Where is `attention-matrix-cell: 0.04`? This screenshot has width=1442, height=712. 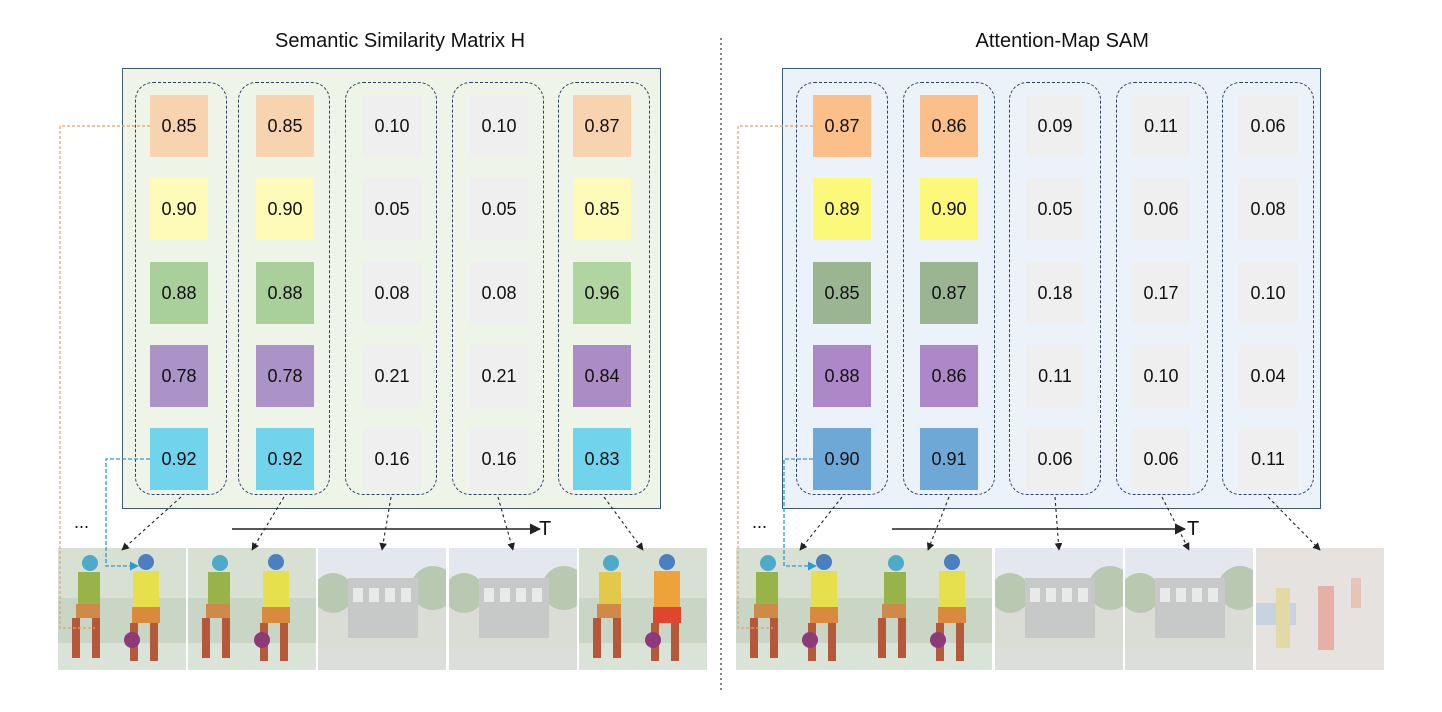
attention-matrix-cell: 0.04 is located at coordinates (1268, 376).